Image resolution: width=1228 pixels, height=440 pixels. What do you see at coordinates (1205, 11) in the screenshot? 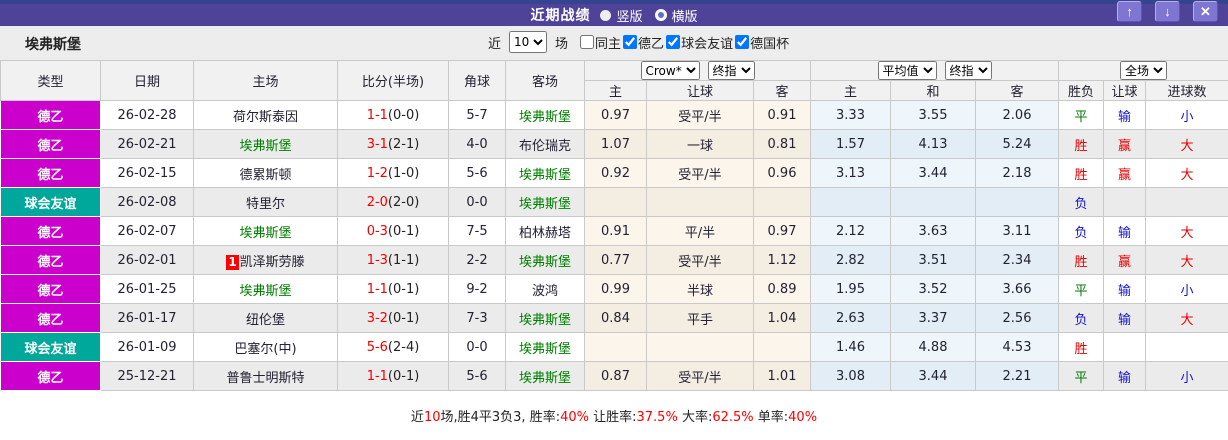
I see `close-button: ✕` at bounding box center [1205, 11].